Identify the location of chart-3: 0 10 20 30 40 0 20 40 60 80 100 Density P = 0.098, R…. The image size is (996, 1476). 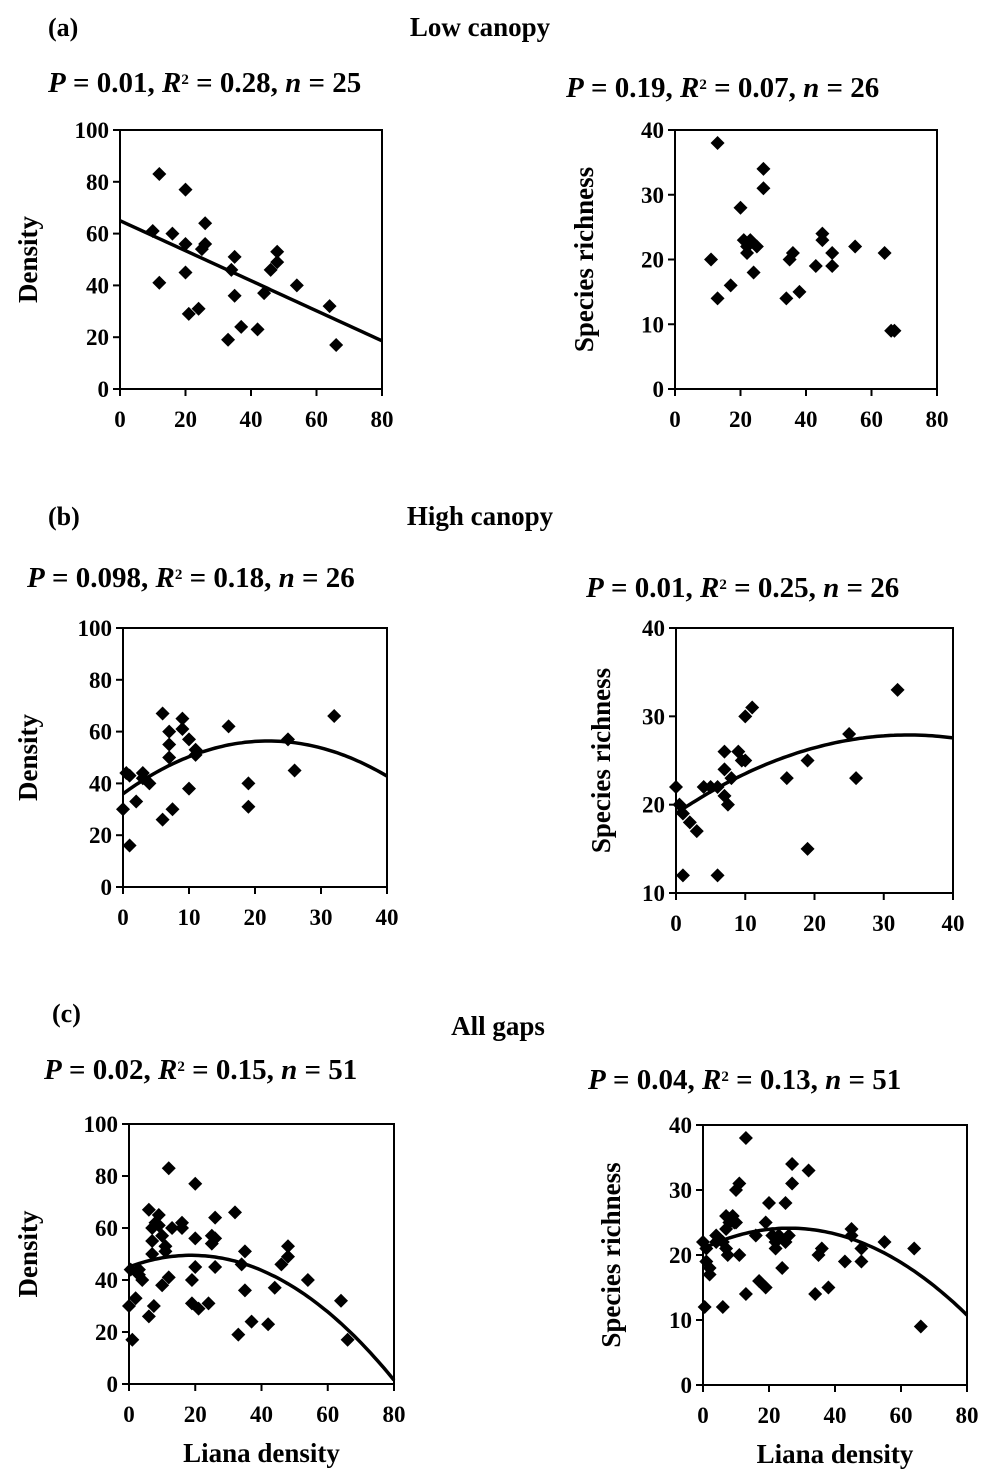
(206, 746).